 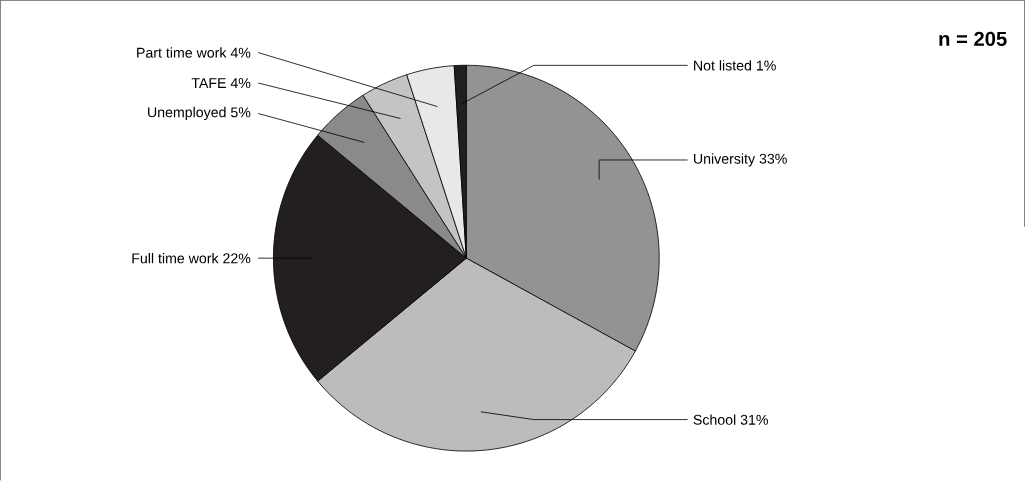 What do you see at coordinates (237, 258) in the screenshot?
I see `data-label: 22%` at bounding box center [237, 258].